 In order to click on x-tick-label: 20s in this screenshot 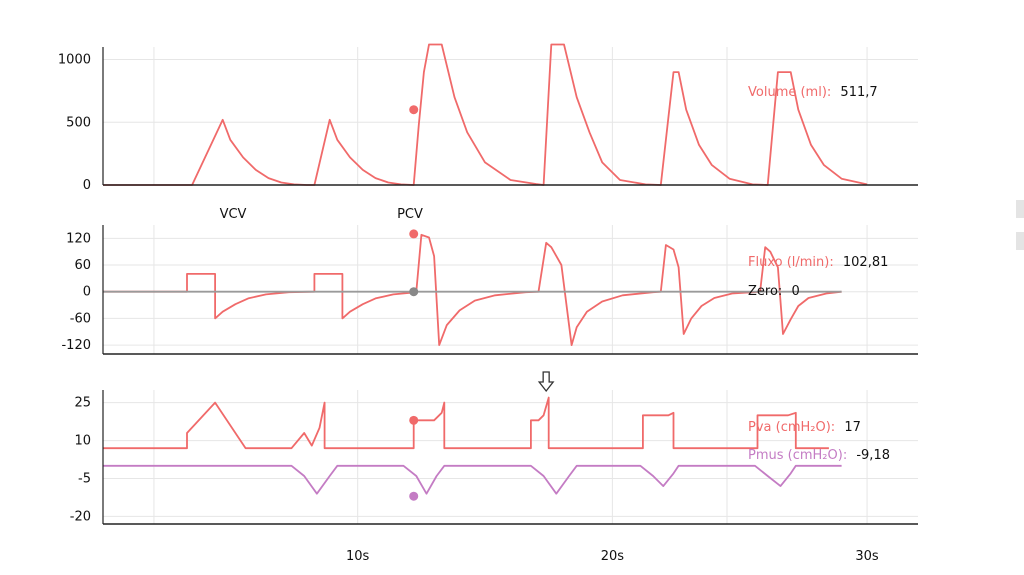, I will do `click(613, 556)`.